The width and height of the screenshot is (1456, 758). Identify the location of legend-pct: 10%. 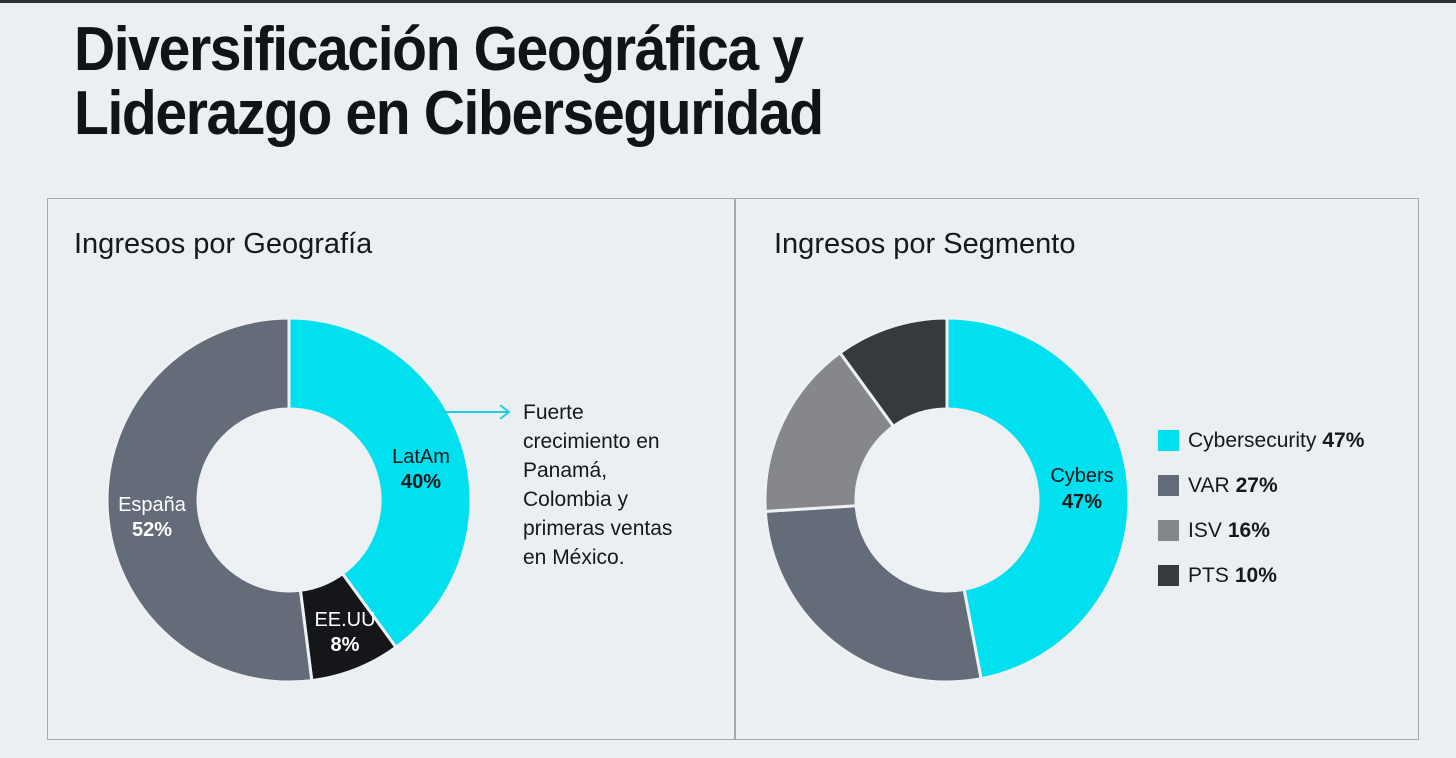
(1255, 575).